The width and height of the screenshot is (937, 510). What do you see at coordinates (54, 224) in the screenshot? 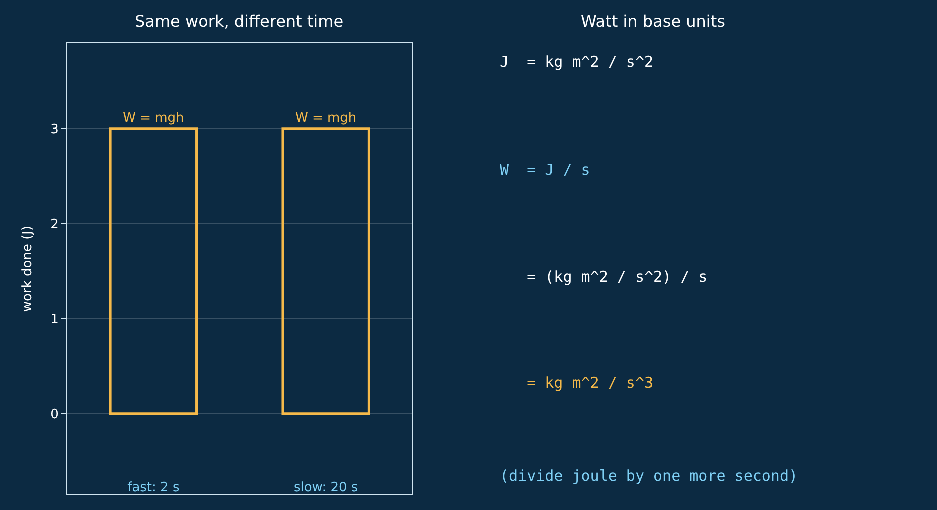
I see `y-tick-label: 2` at bounding box center [54, 224].